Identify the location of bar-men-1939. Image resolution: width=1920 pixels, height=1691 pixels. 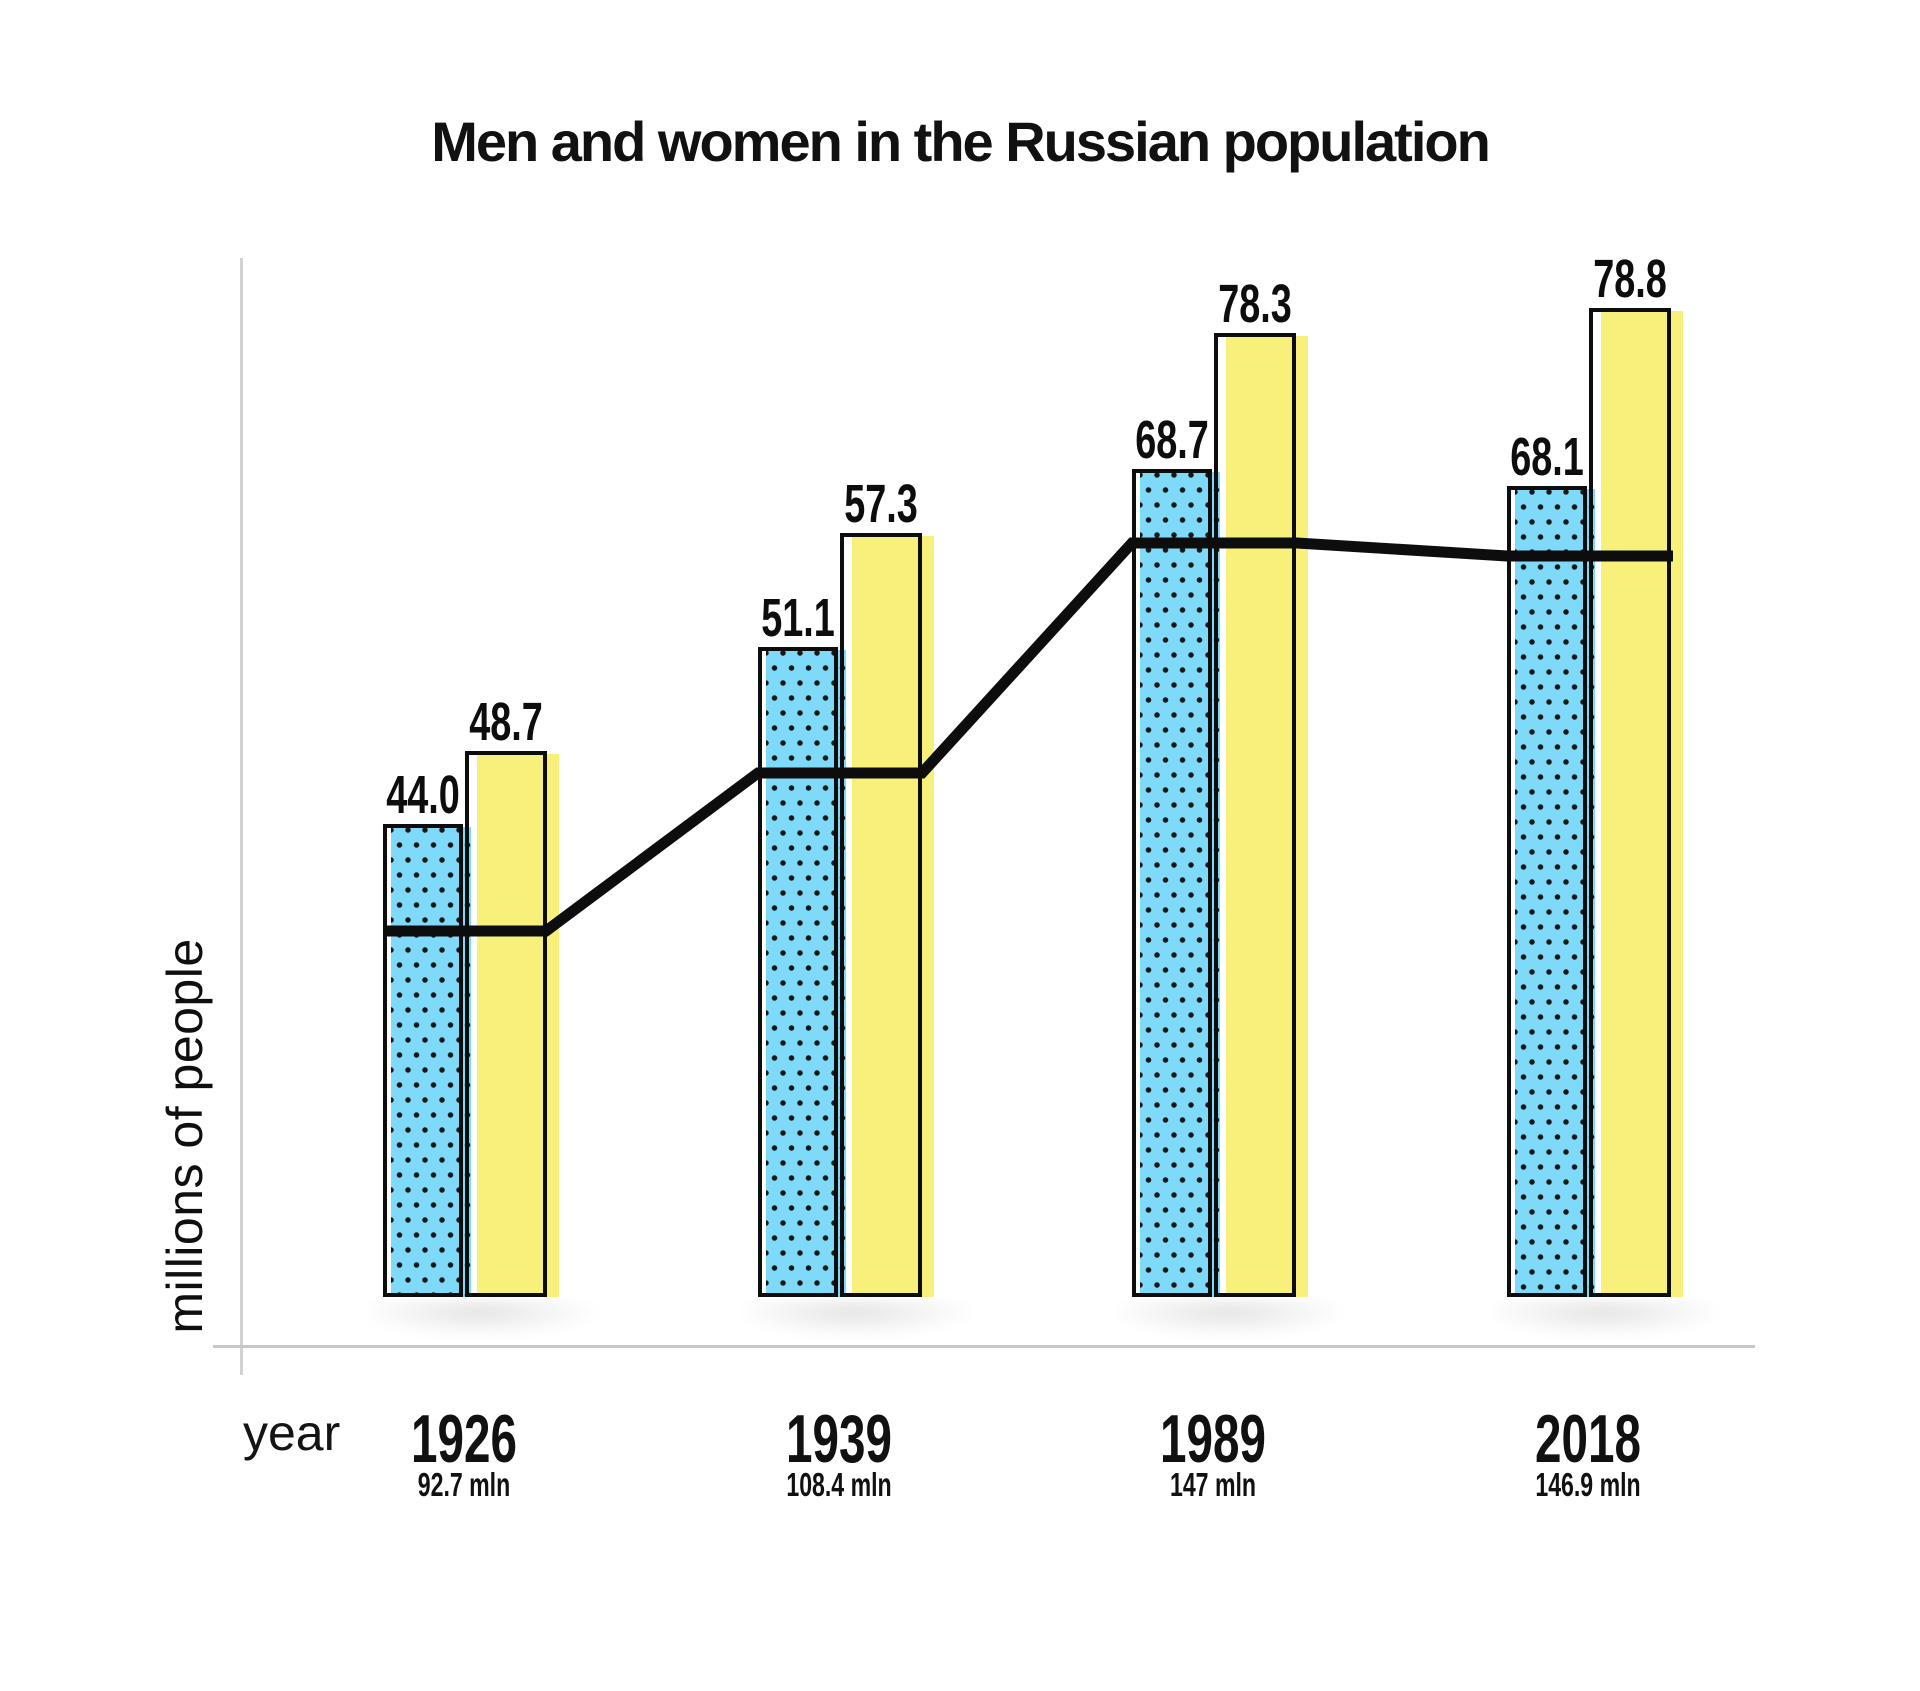
(798, 972).